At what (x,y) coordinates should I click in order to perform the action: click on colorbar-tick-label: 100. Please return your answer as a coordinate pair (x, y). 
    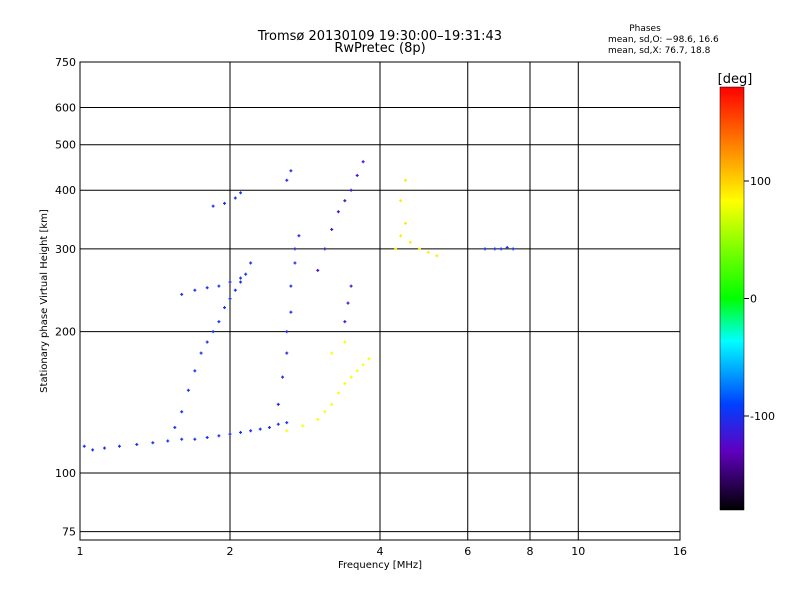
    Looking at the image, I should click on (760, 181).